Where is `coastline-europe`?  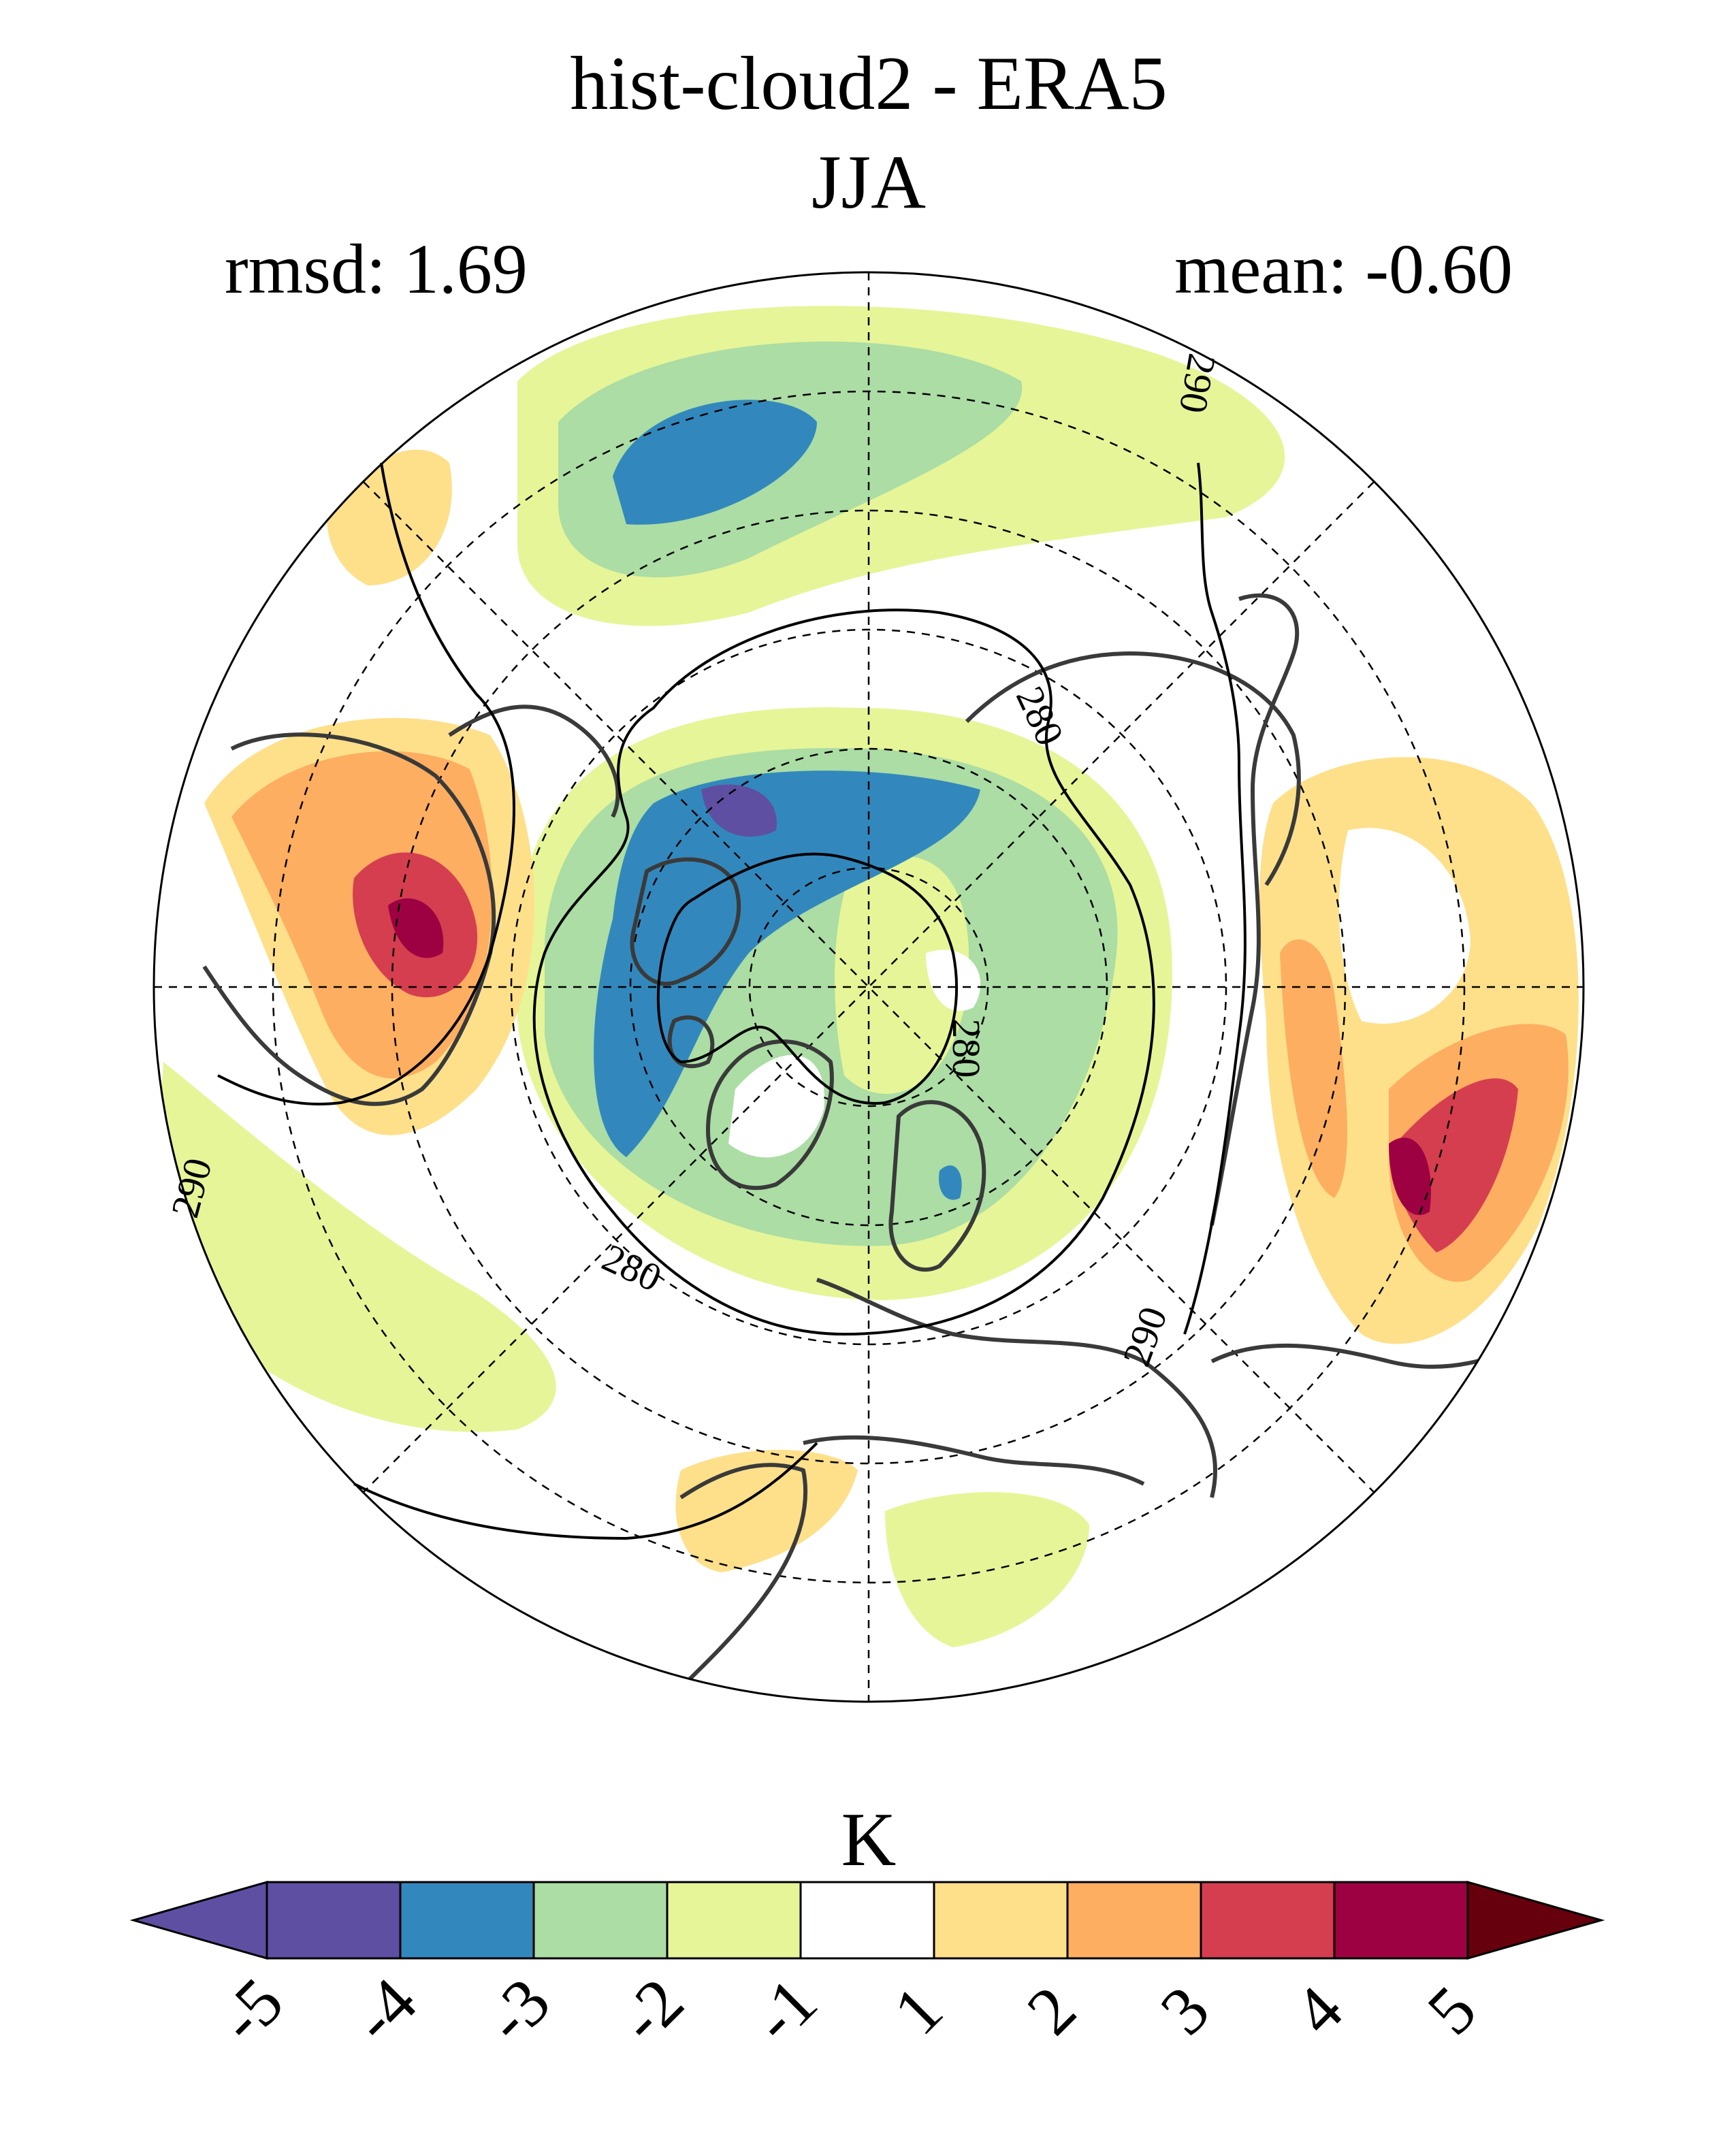 coastline-europe is located at coordinates (1017, 1388).